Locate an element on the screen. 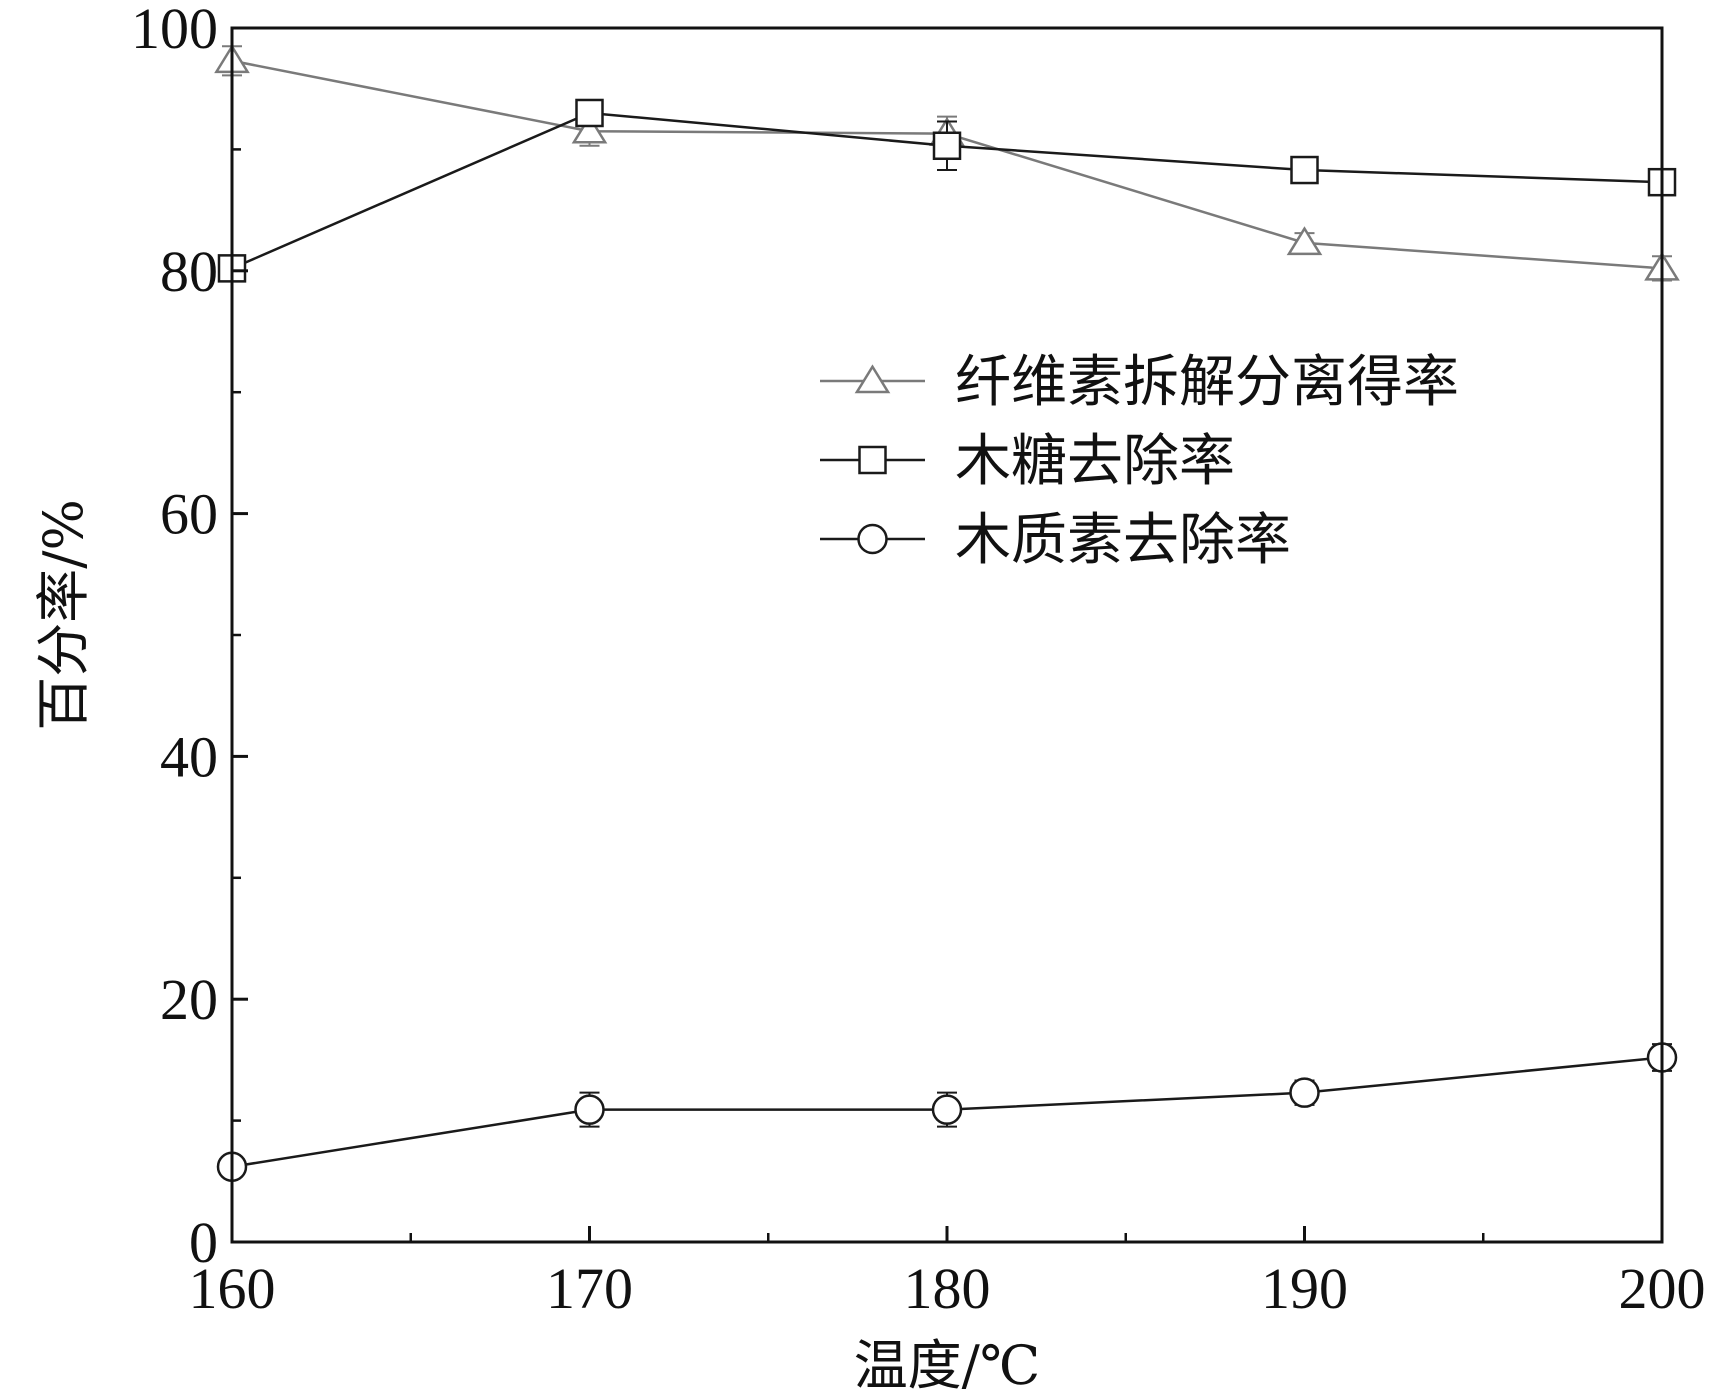  legend-label-2: 木质素去除率 is located at coordinates (1123, 540).